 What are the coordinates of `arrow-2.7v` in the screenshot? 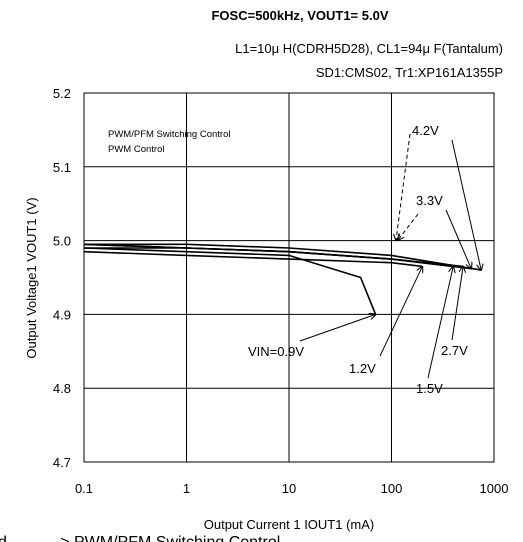 It's located at (457, 303).